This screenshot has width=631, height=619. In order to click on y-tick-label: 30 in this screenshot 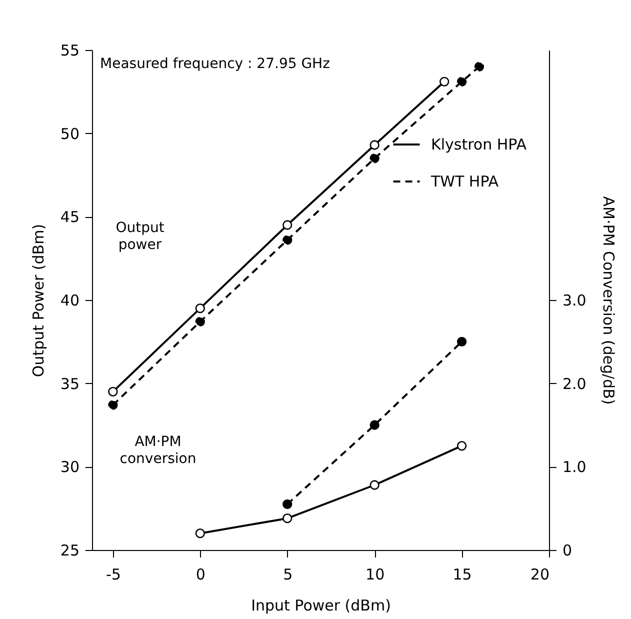, I will do `click(70, 467)`.